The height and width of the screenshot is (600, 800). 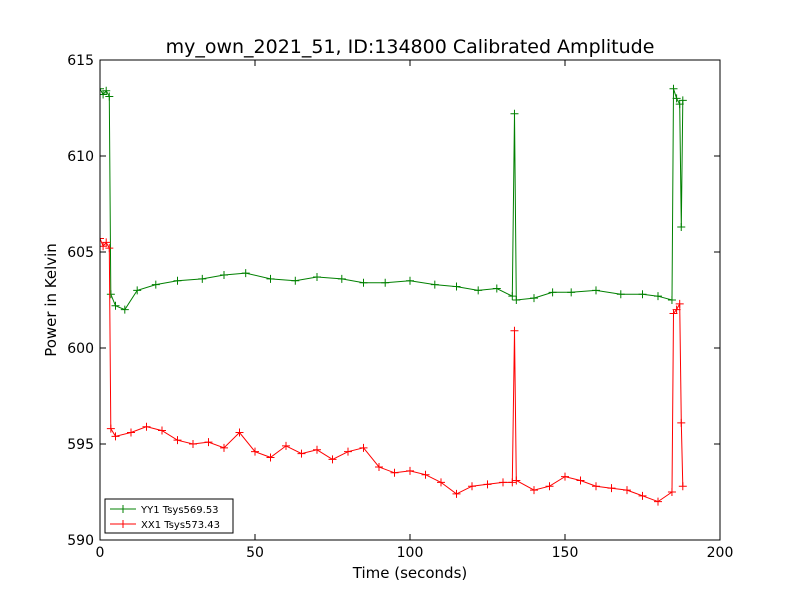 I want to click on legend-label: XX1 Tsys573.43, so click(x=180, y=525).